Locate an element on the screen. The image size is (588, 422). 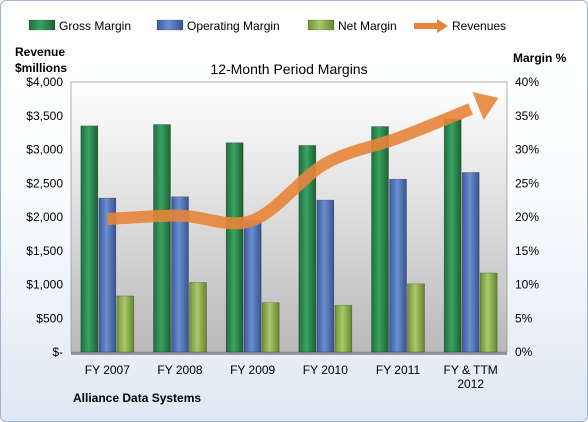
left-tick-label: $2,000 is located at coordinates (44, 217).